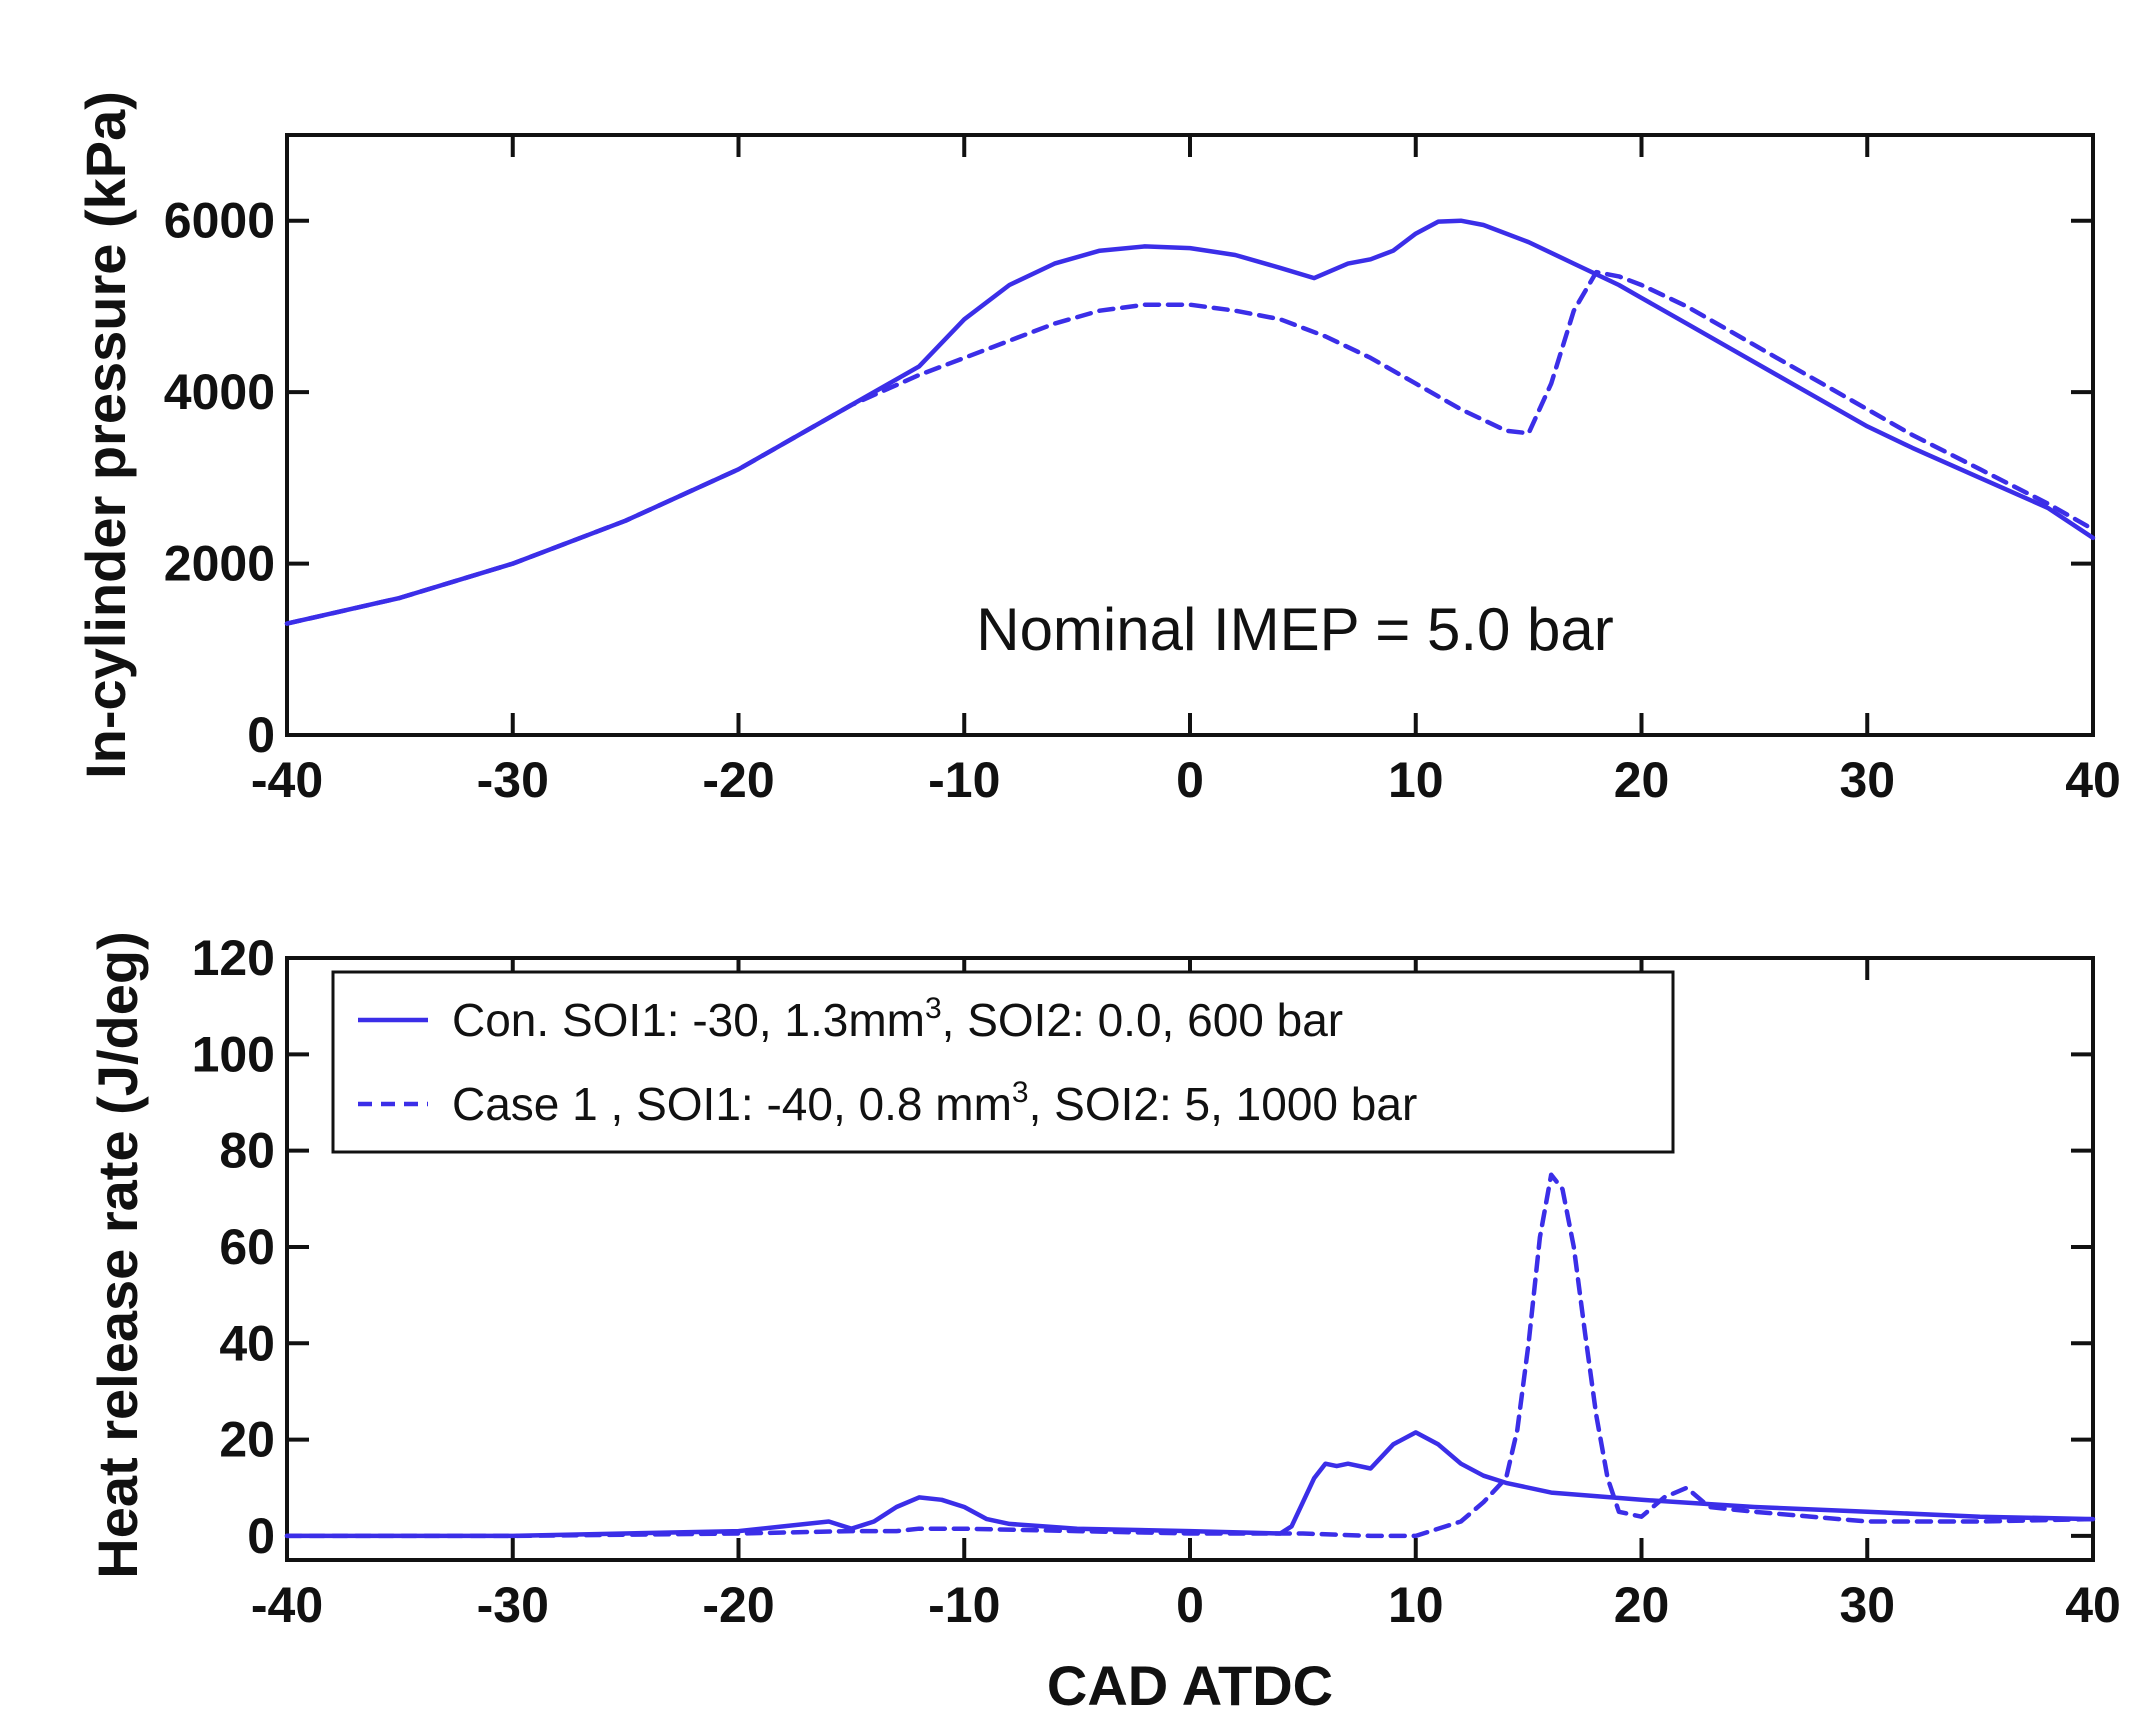  What do you see at coordinates (247, 1151) in the screenshot?
I see `heat-release-y-tick-label: 80` at bounding box center [247, 1151].